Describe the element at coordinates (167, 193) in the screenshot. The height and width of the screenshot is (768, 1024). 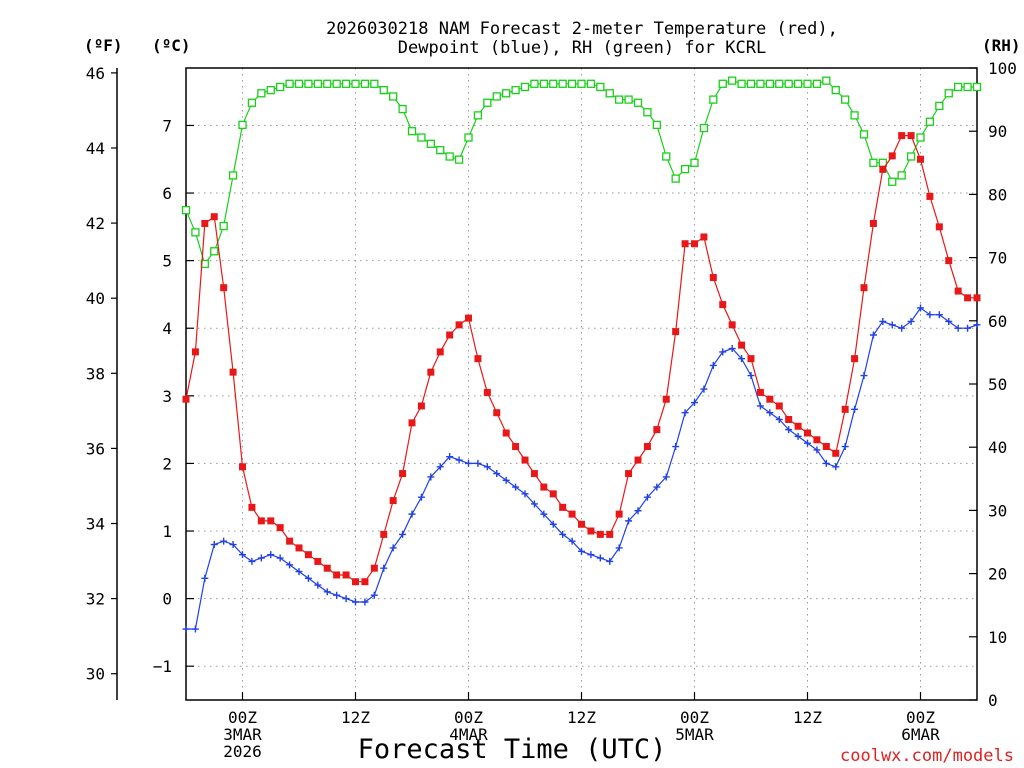
I see `celsius-tick-label: 6` at that location.